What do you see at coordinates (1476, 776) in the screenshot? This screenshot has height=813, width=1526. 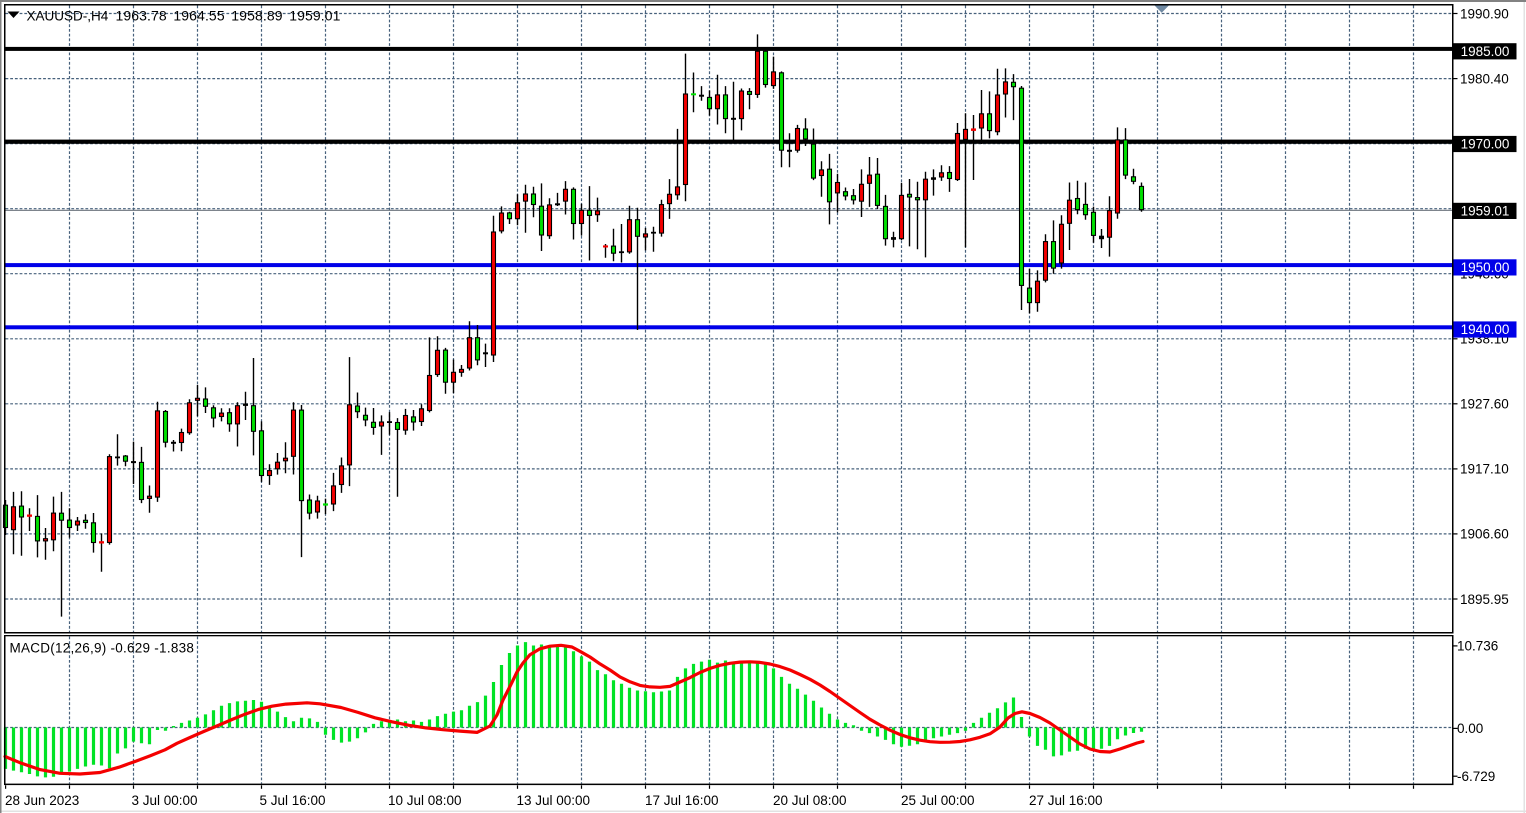 I see `svg-text: -6.729` at bounding box center [1476, 776].